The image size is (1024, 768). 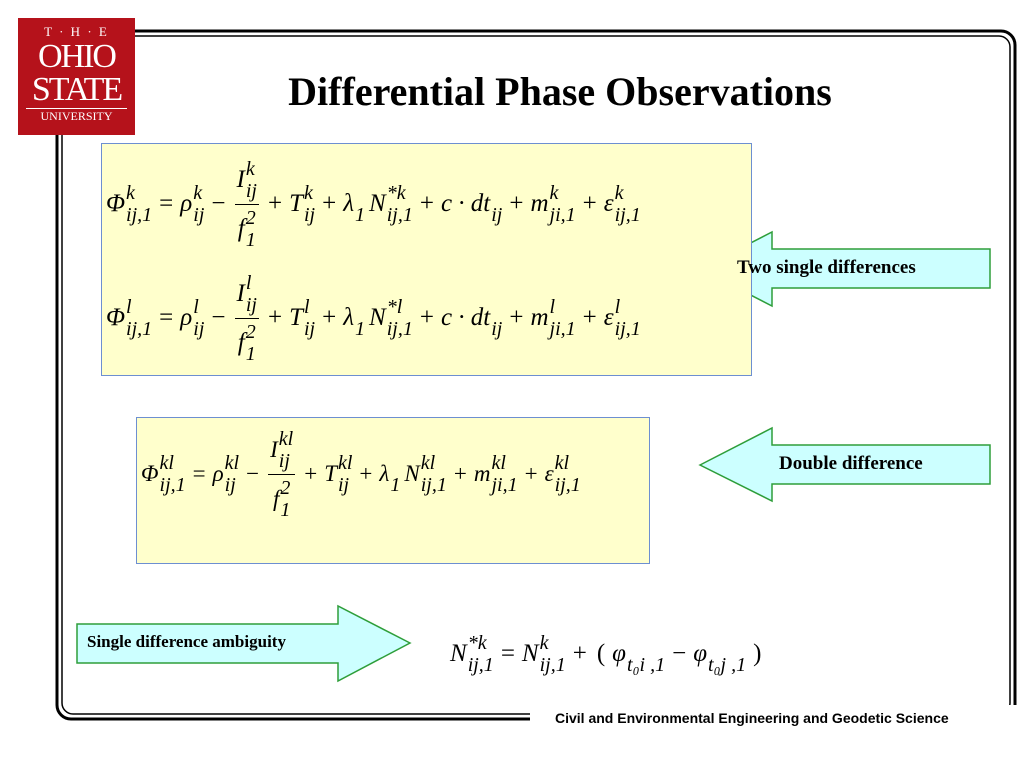 I want to click on math-symbol: −, so click(x=253, y=473).